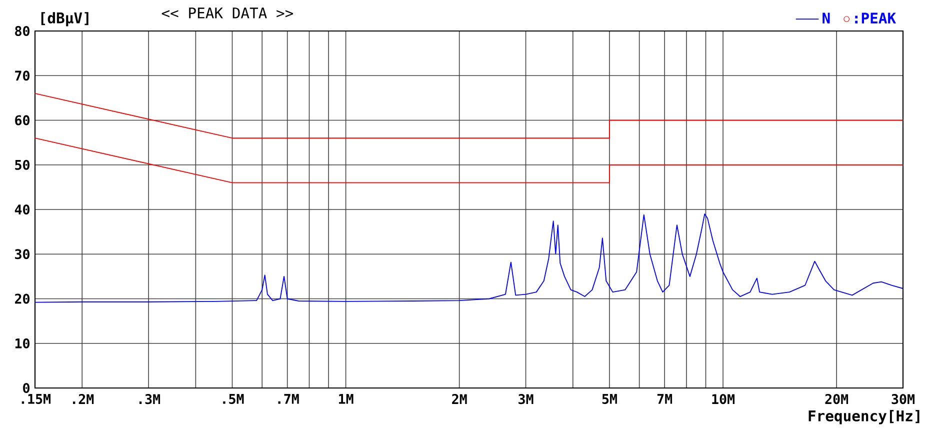  I want to click on y-tick-label: 60, so click(22, 120).